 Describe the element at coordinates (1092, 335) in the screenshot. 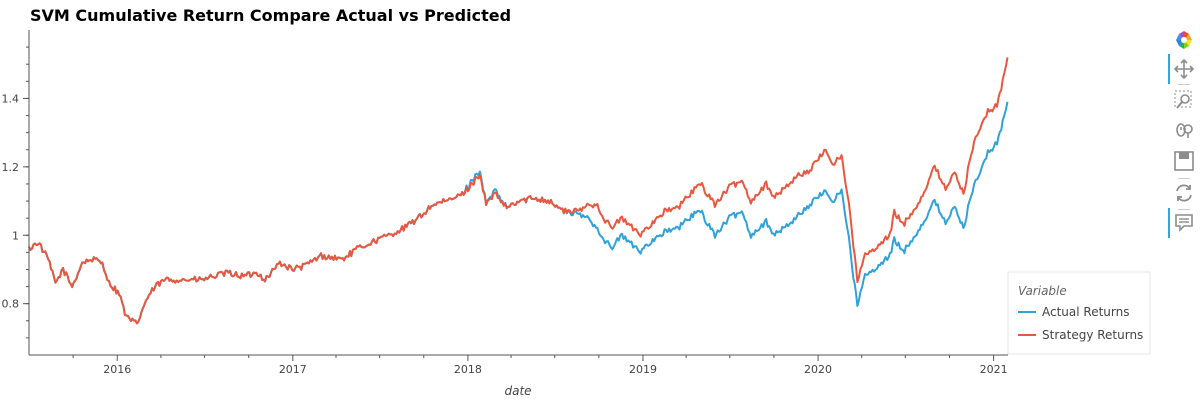

I see `legend-item-strategy-returns: Strategy Returns` at that location.